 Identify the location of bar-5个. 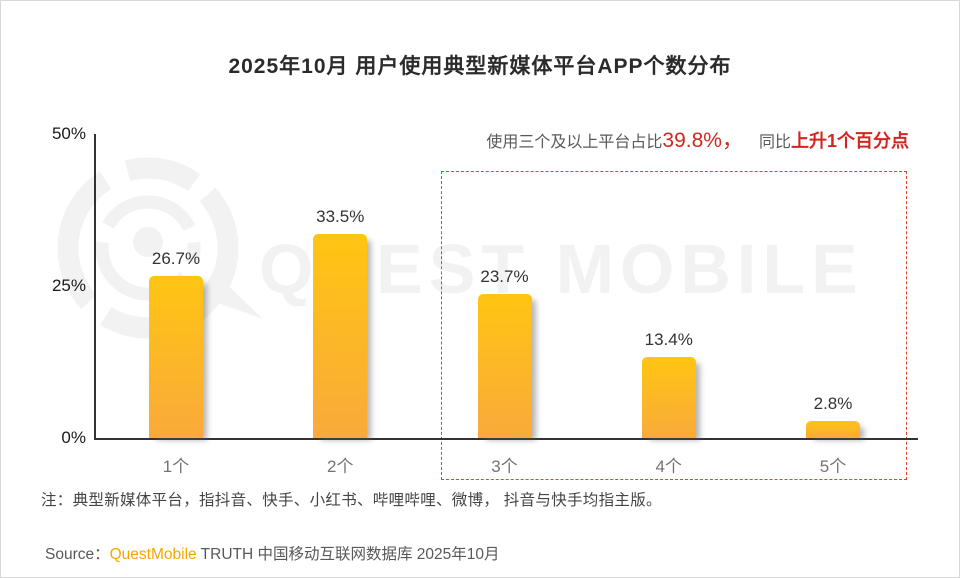
(833, 429).